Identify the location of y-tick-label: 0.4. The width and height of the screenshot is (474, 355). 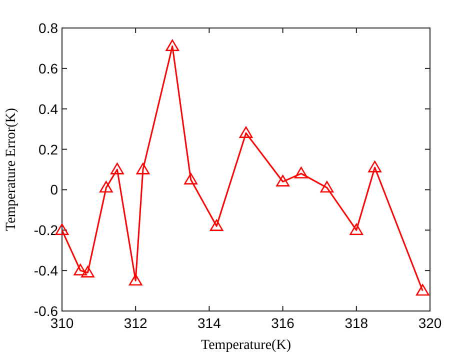
(48, 108).